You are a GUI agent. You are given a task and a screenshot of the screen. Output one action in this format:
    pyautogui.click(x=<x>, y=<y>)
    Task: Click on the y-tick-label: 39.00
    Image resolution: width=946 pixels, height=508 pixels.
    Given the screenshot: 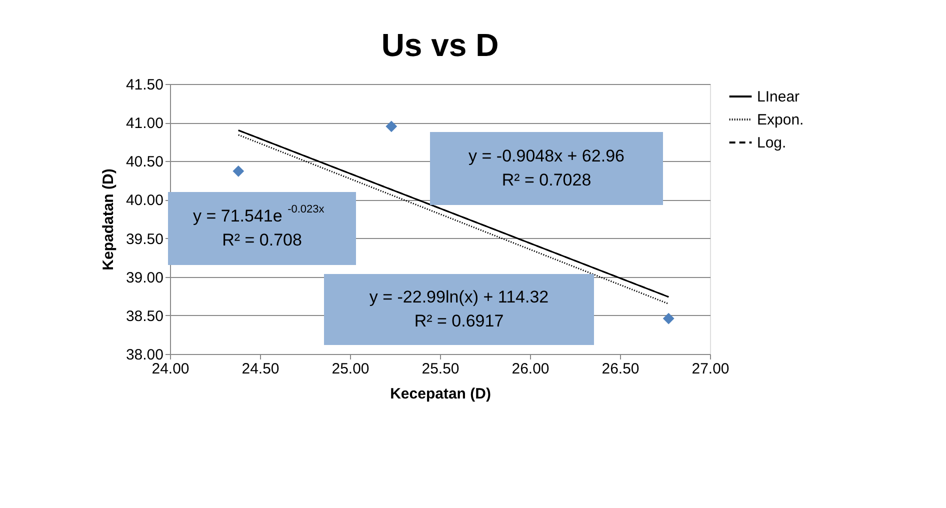 What is the action you would take?
    pyautogui.click(x=145, y=277)
    